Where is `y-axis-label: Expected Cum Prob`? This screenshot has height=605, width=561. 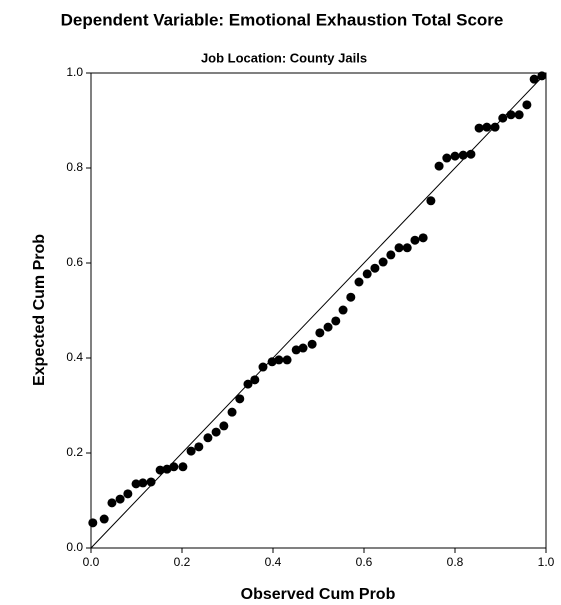 y-axis-label: Expected Cum Prob is located at coordinates (39, 310).